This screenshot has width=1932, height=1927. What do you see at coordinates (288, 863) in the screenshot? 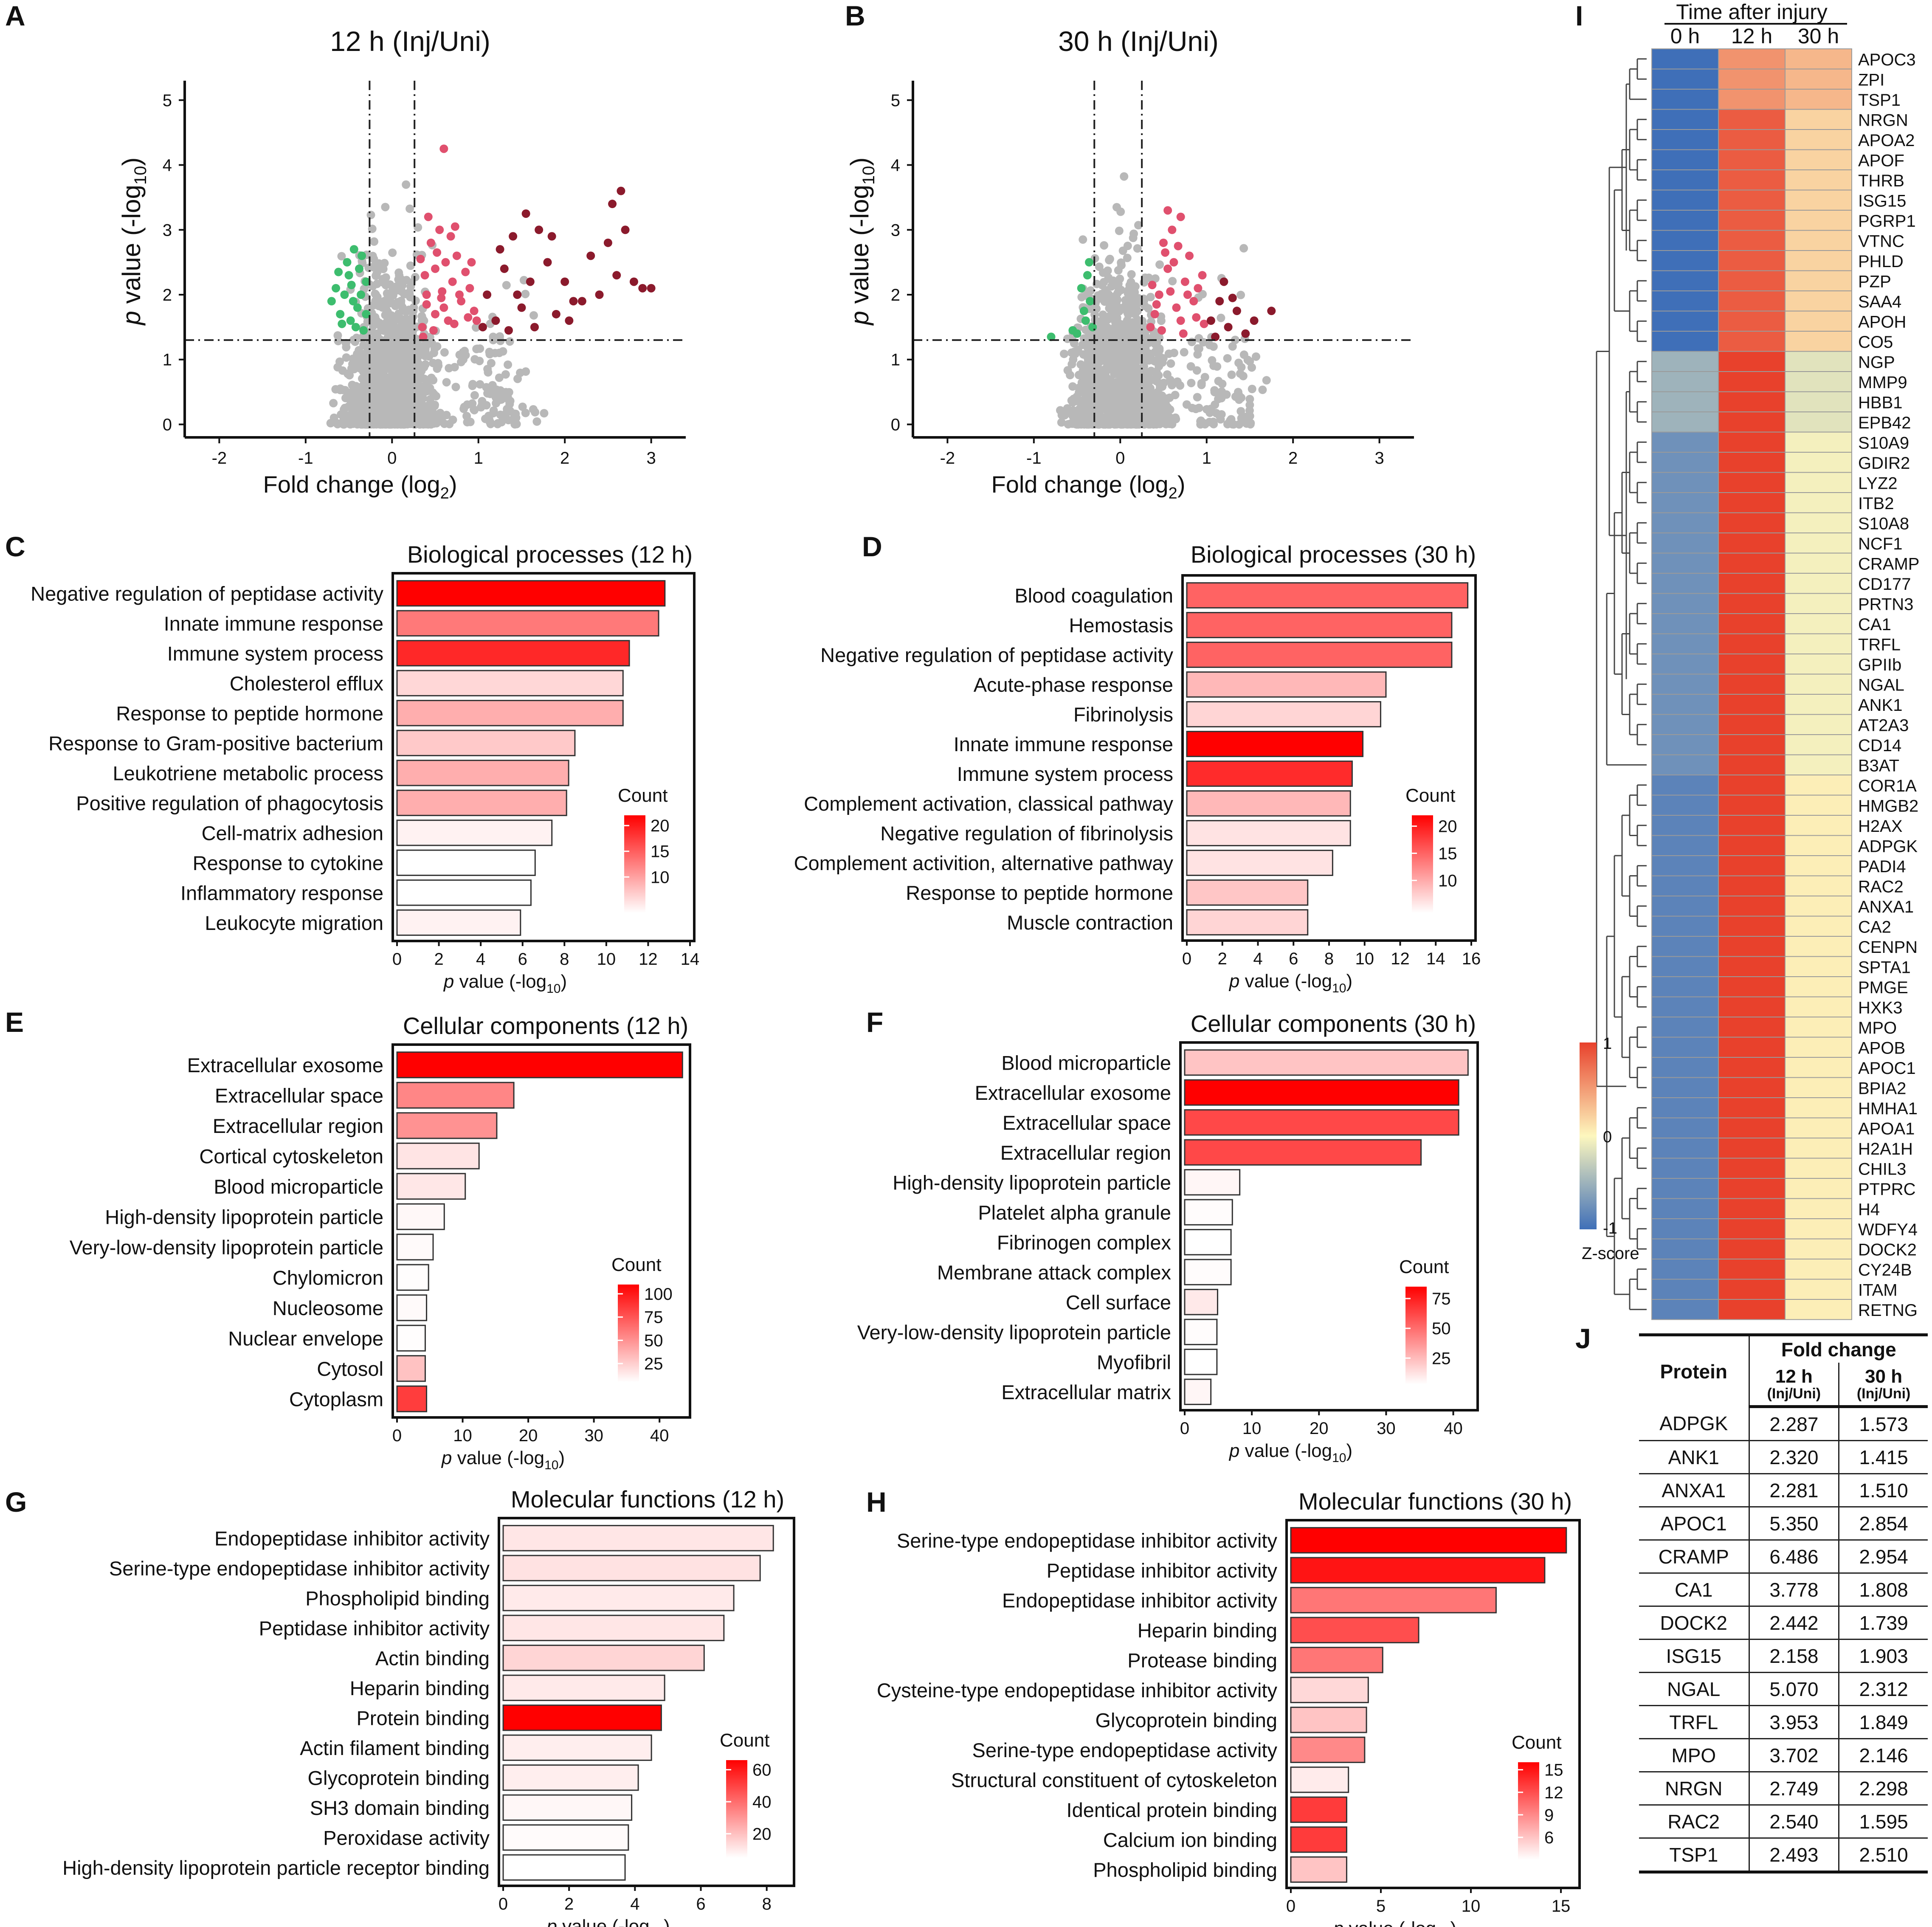
I see `bar-category-label: Response to cytokine` at bounding box center [288, 863].